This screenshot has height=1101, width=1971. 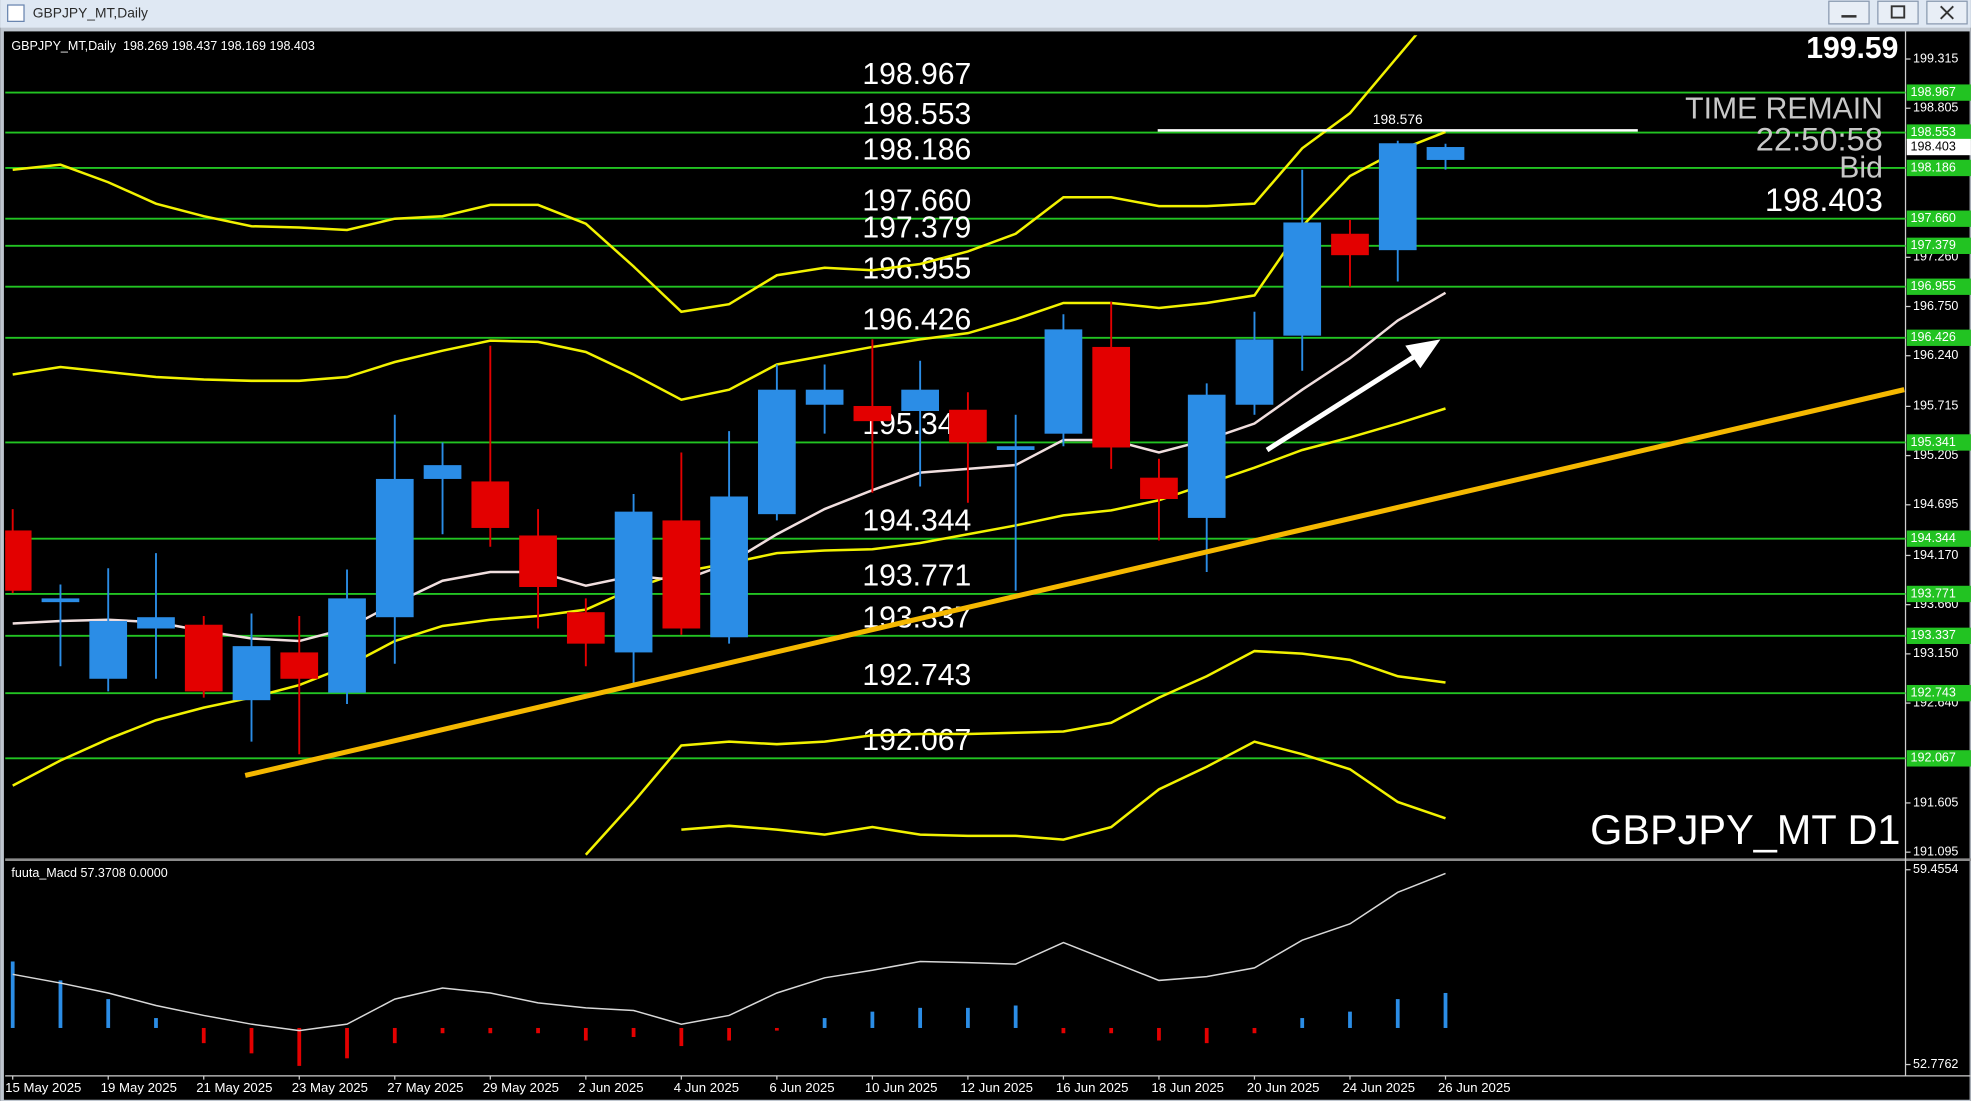 What do you see at coordinates (1935, 58) in the screenshot?
I see `y-tick-label: 199.315` at bounding box center [1935, 58].